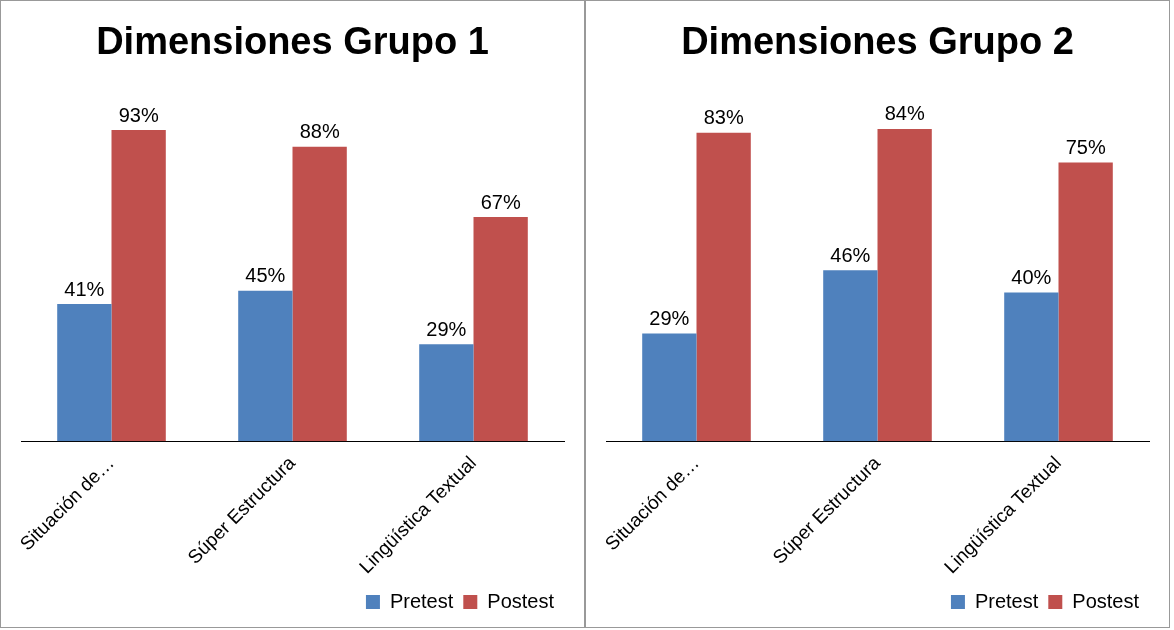 This screenshot has width=1174, height=630. What do you see at coordinates (138, 114) in the screenshot?
I see `data-label: 93%` at bounding box center [138, 114].